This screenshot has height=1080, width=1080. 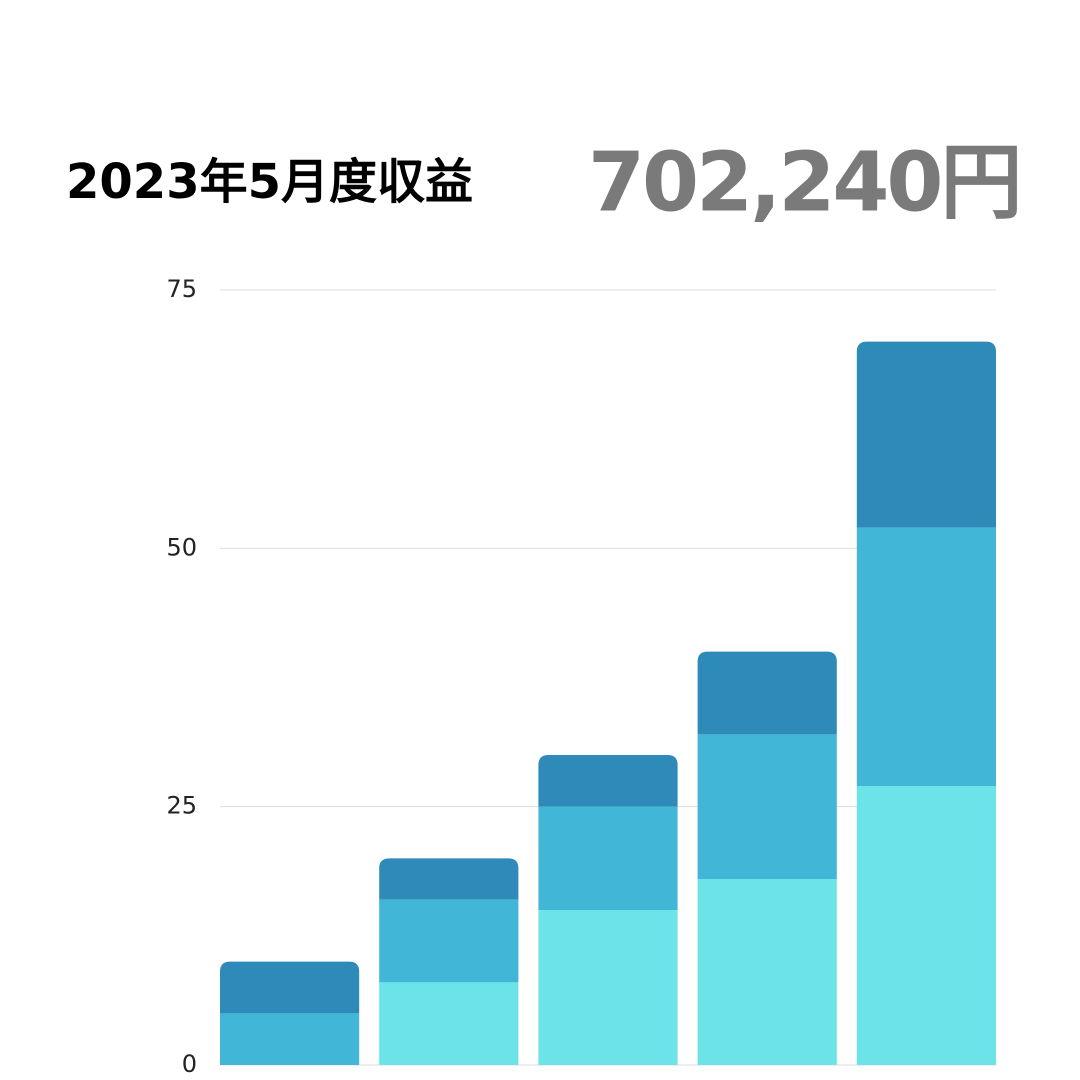 What do you see at coordinates (189, 1064) in the screenshot?
I see `y-tick-label: 0` at bounding box center [189, 1064].